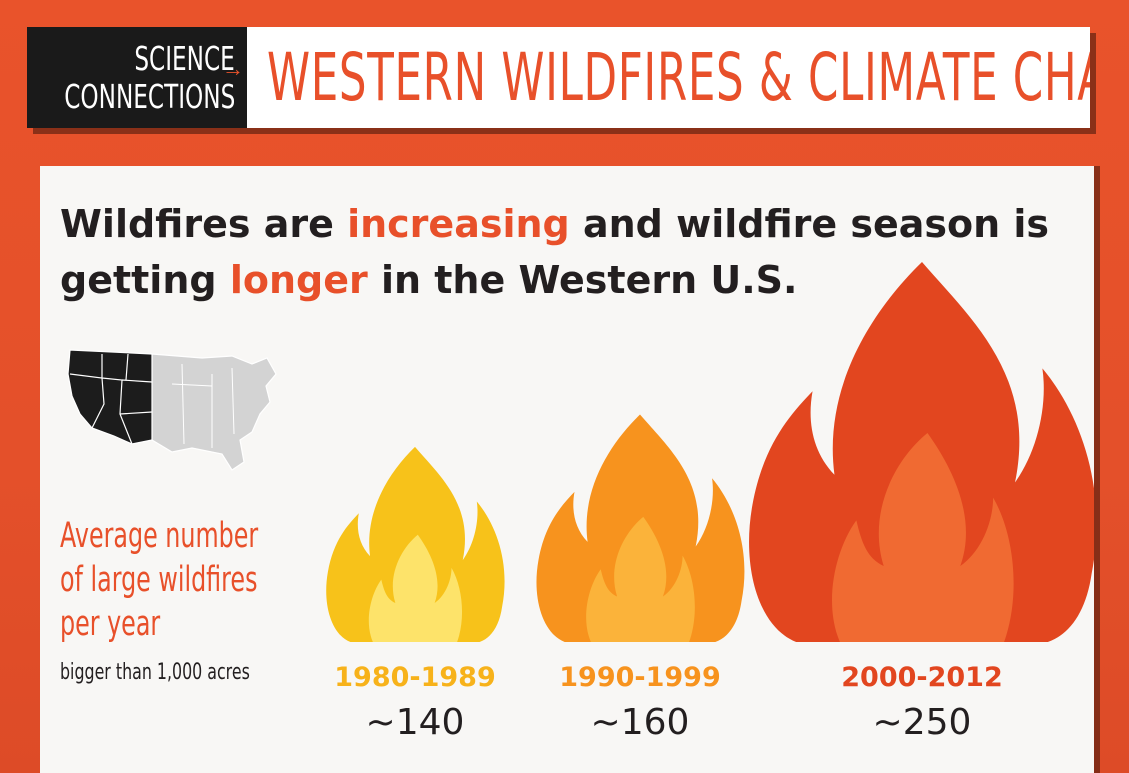 The height and width of the screenshot is (773, 1129). What do you see at coordinates (582, 280) in the screenshot?
I see `headline-part-3: in the Western U.S.` at bounding box center [582, 280].